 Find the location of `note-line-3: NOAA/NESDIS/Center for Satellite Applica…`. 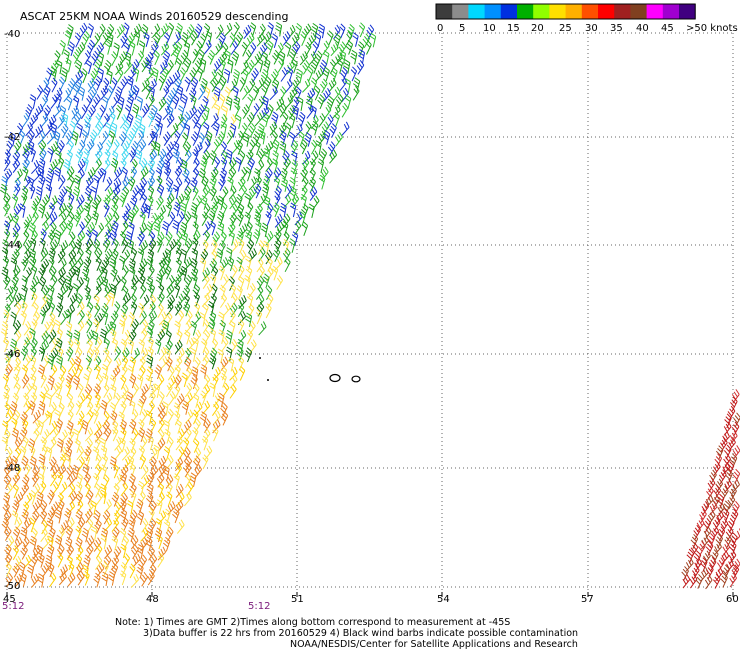

note-line-3: NOAA/NESDIS/Center for Satellite Applica… is located at coordinates (434, 644).